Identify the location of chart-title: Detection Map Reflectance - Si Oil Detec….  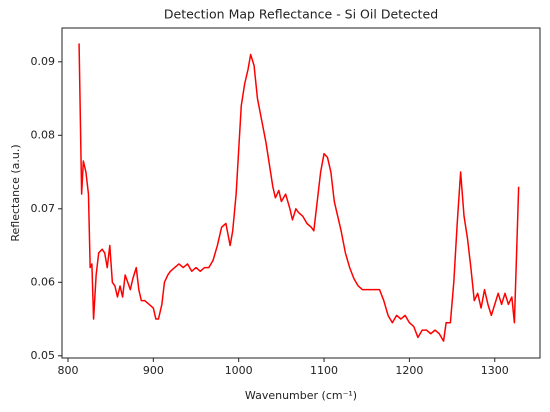
(301, 14).